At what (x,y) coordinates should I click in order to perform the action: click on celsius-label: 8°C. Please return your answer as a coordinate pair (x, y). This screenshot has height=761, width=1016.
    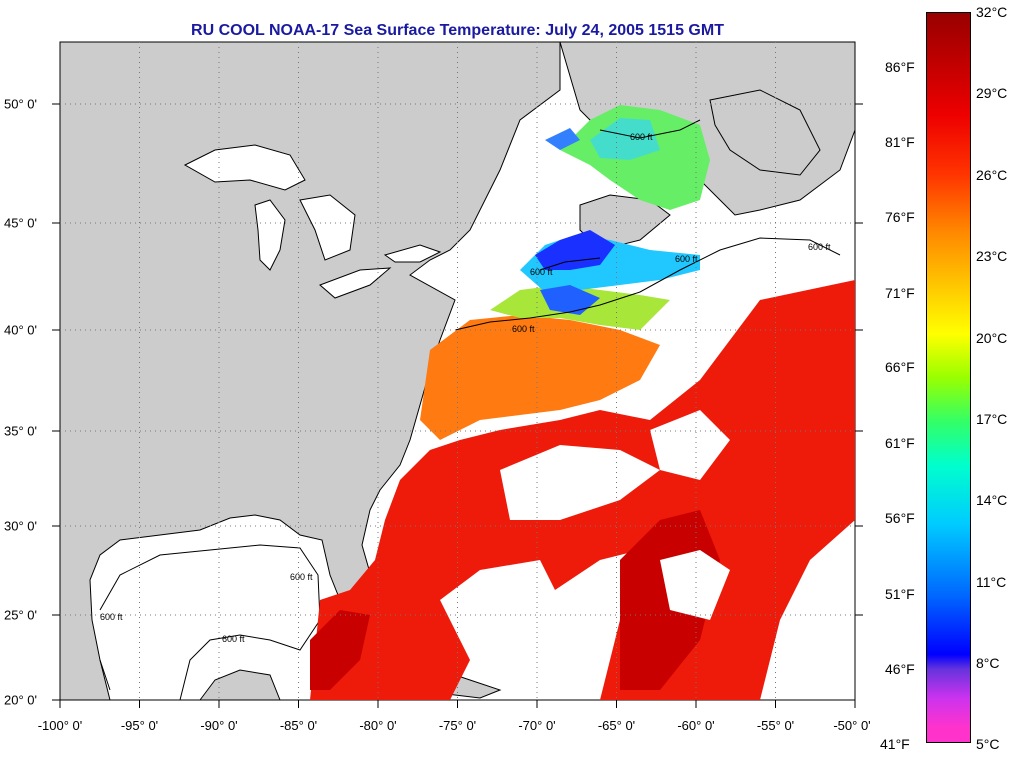
    Looking at the image, I should click on (988, 663).